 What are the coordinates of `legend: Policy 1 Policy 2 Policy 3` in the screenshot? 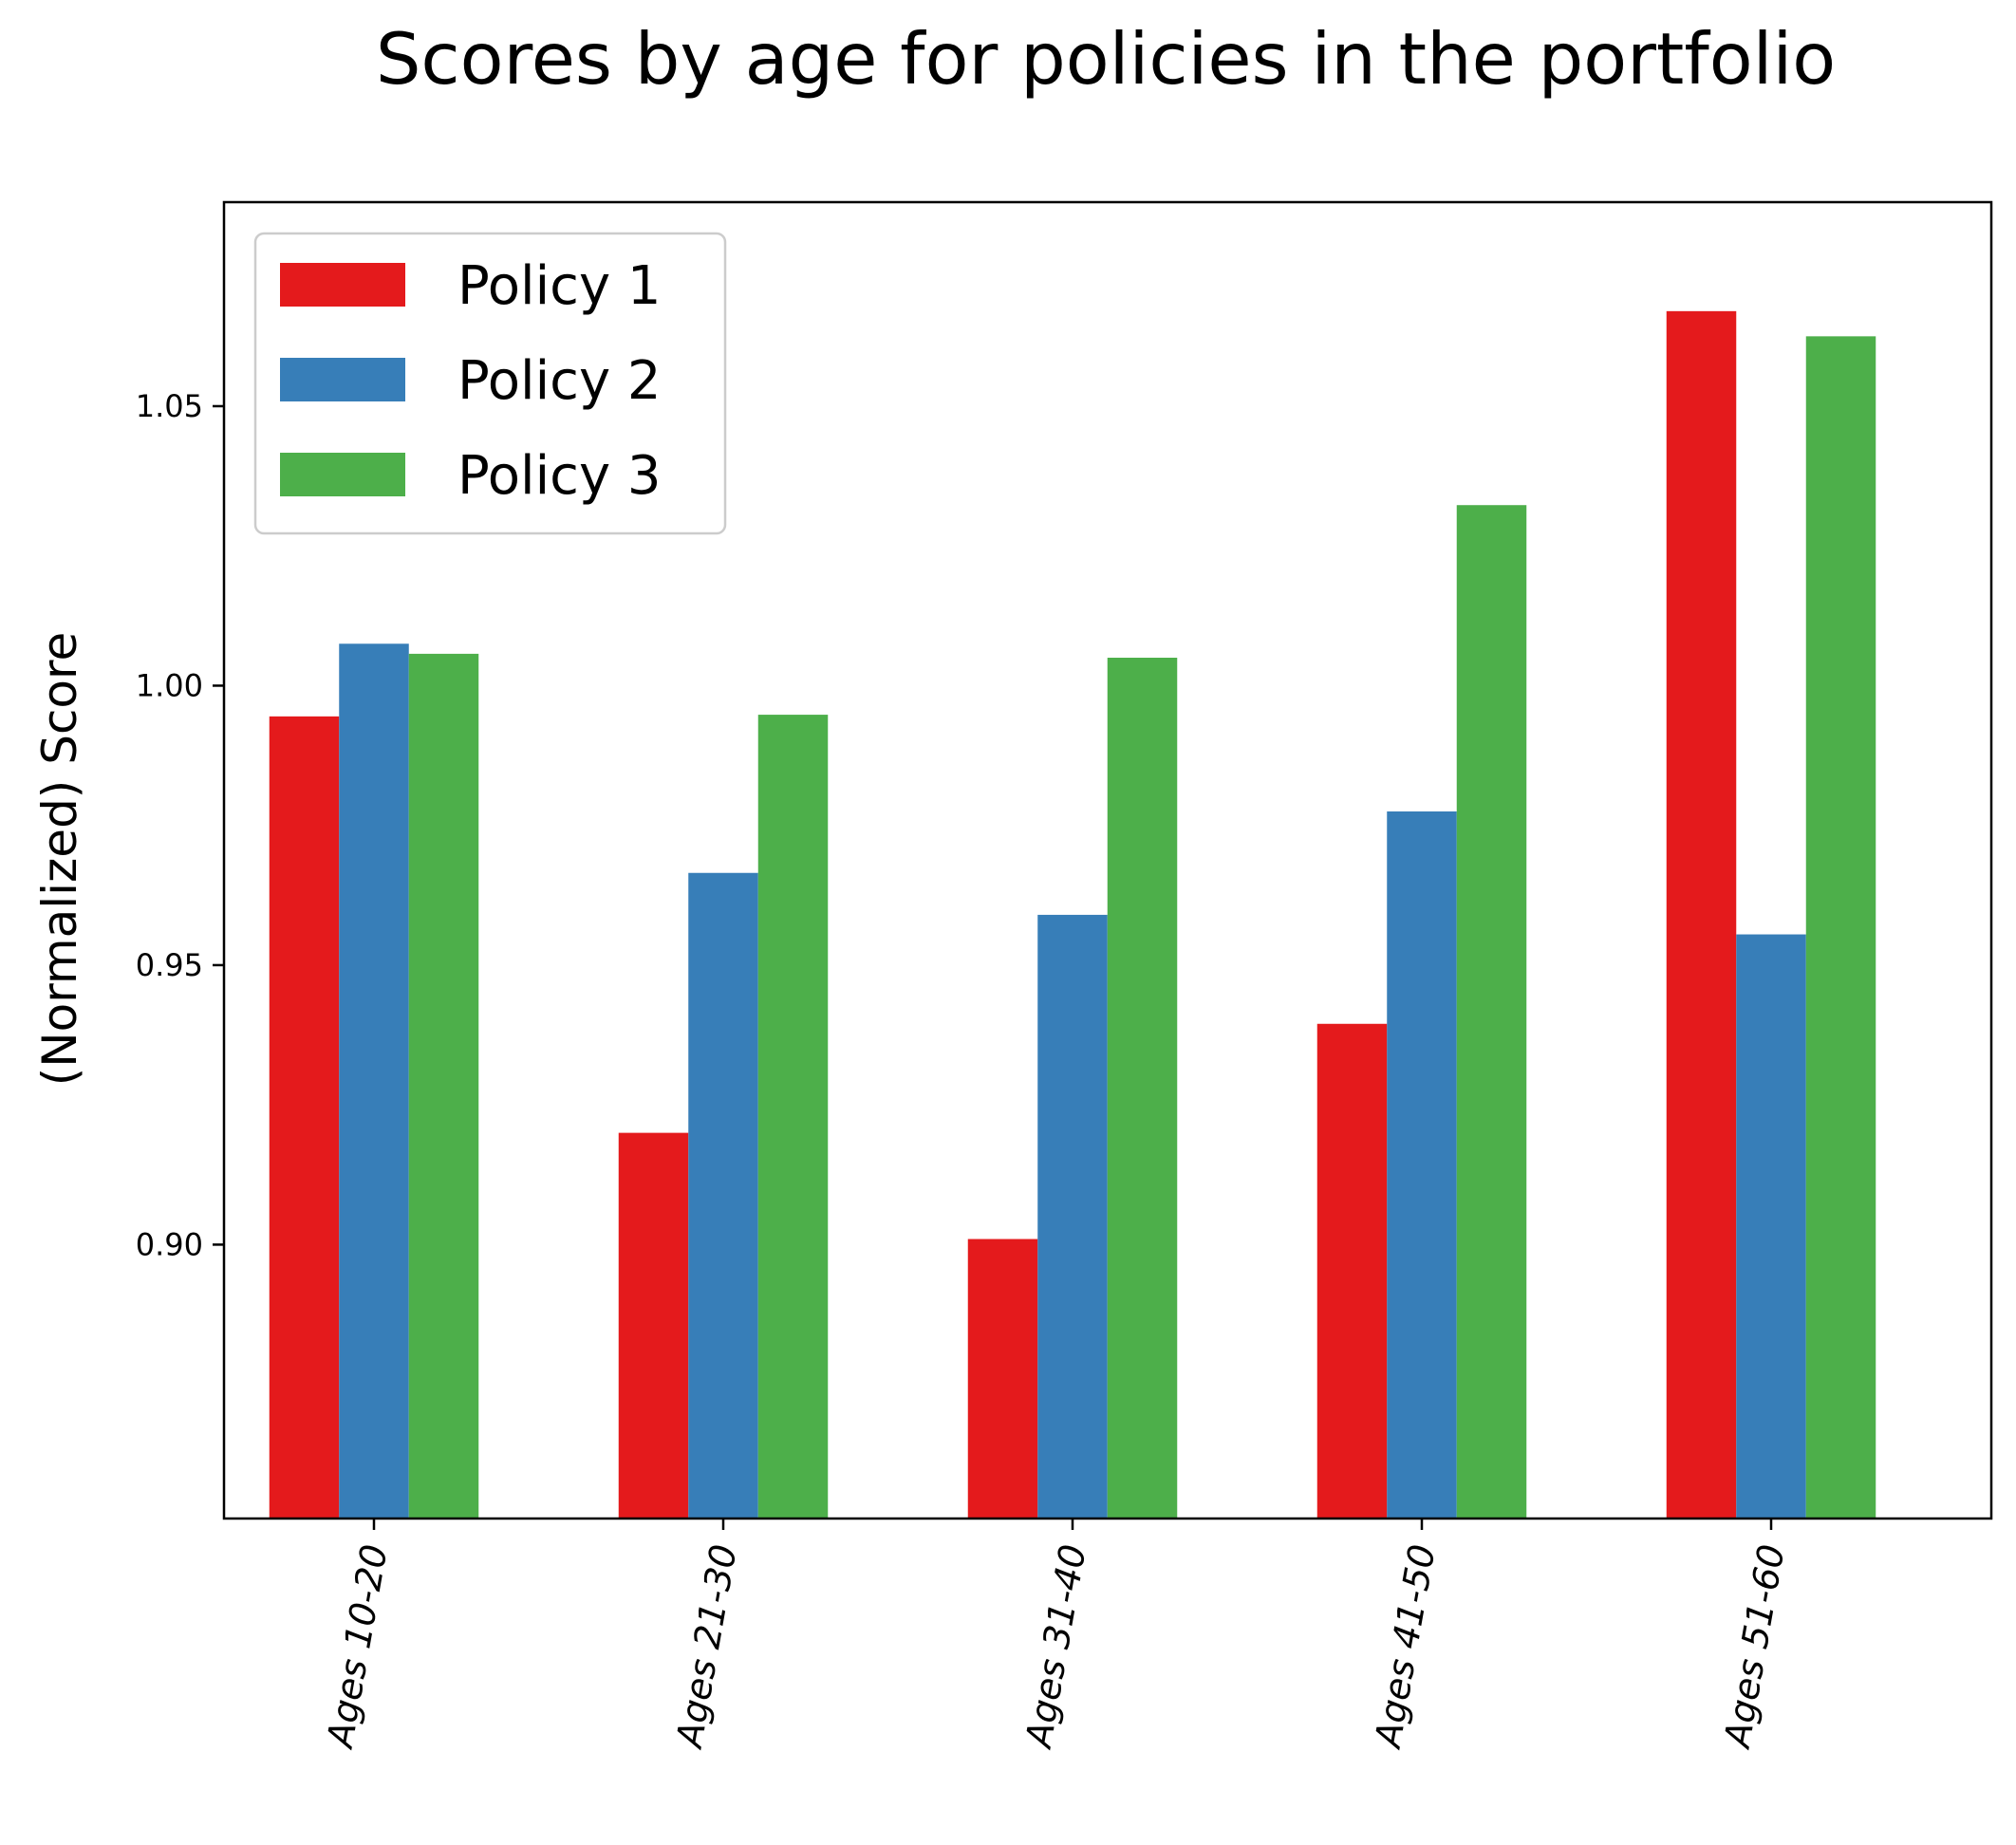 It's located at (490, 384).